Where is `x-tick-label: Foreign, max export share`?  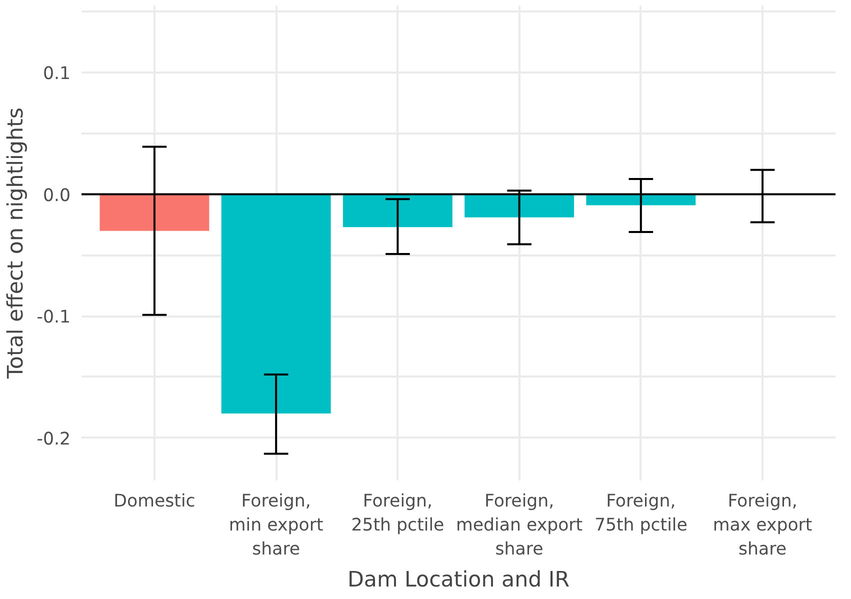 x-tick-label: Foreign, max export share is located at coordinates (762, 526).